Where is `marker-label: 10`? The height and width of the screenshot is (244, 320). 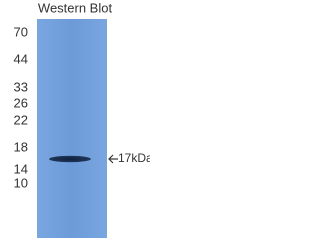
marker-label: 10 is located at coordinates (21, 182).